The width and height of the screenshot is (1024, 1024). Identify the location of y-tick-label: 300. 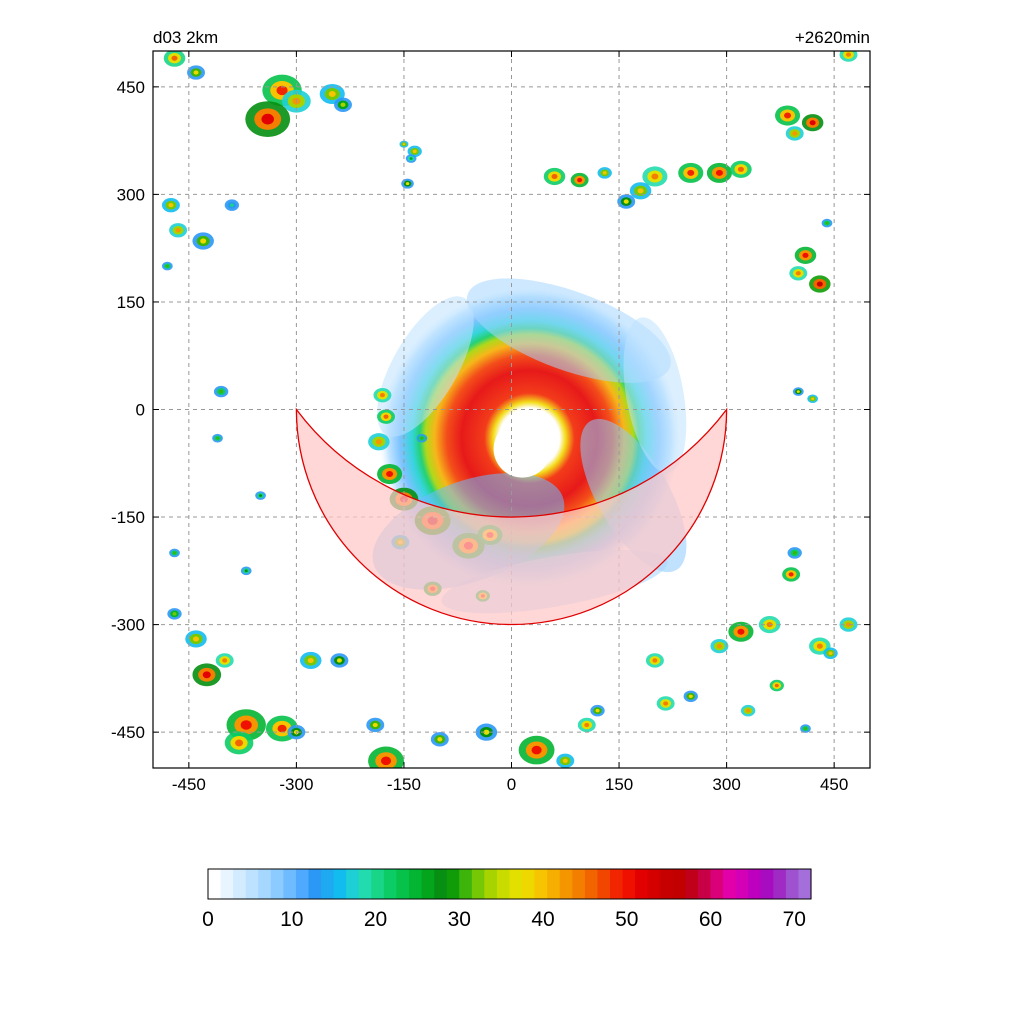
(131, 194).